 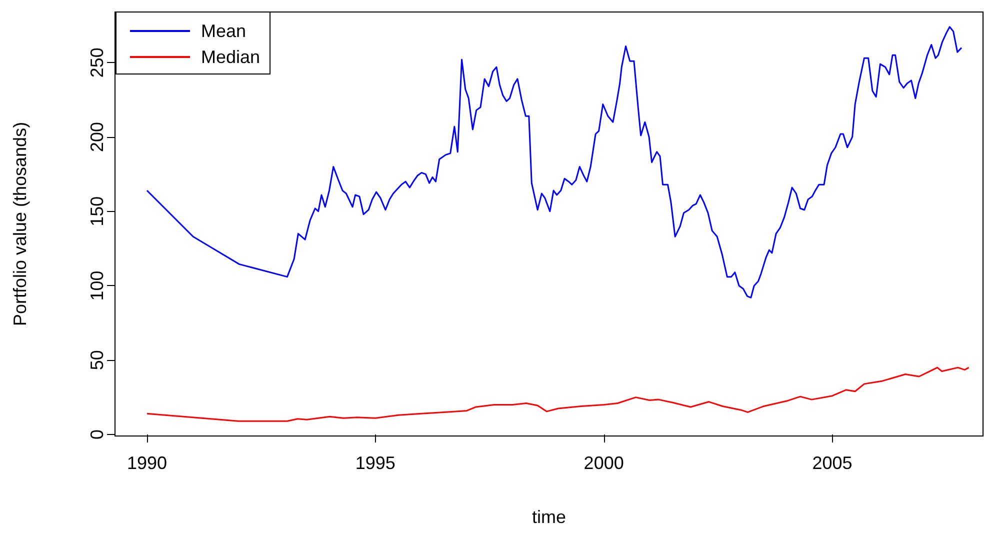 What do you see at coordinates (223, 31) in the screenshot?
I see `legend-label: Mean` at bounding box center [223, 31].